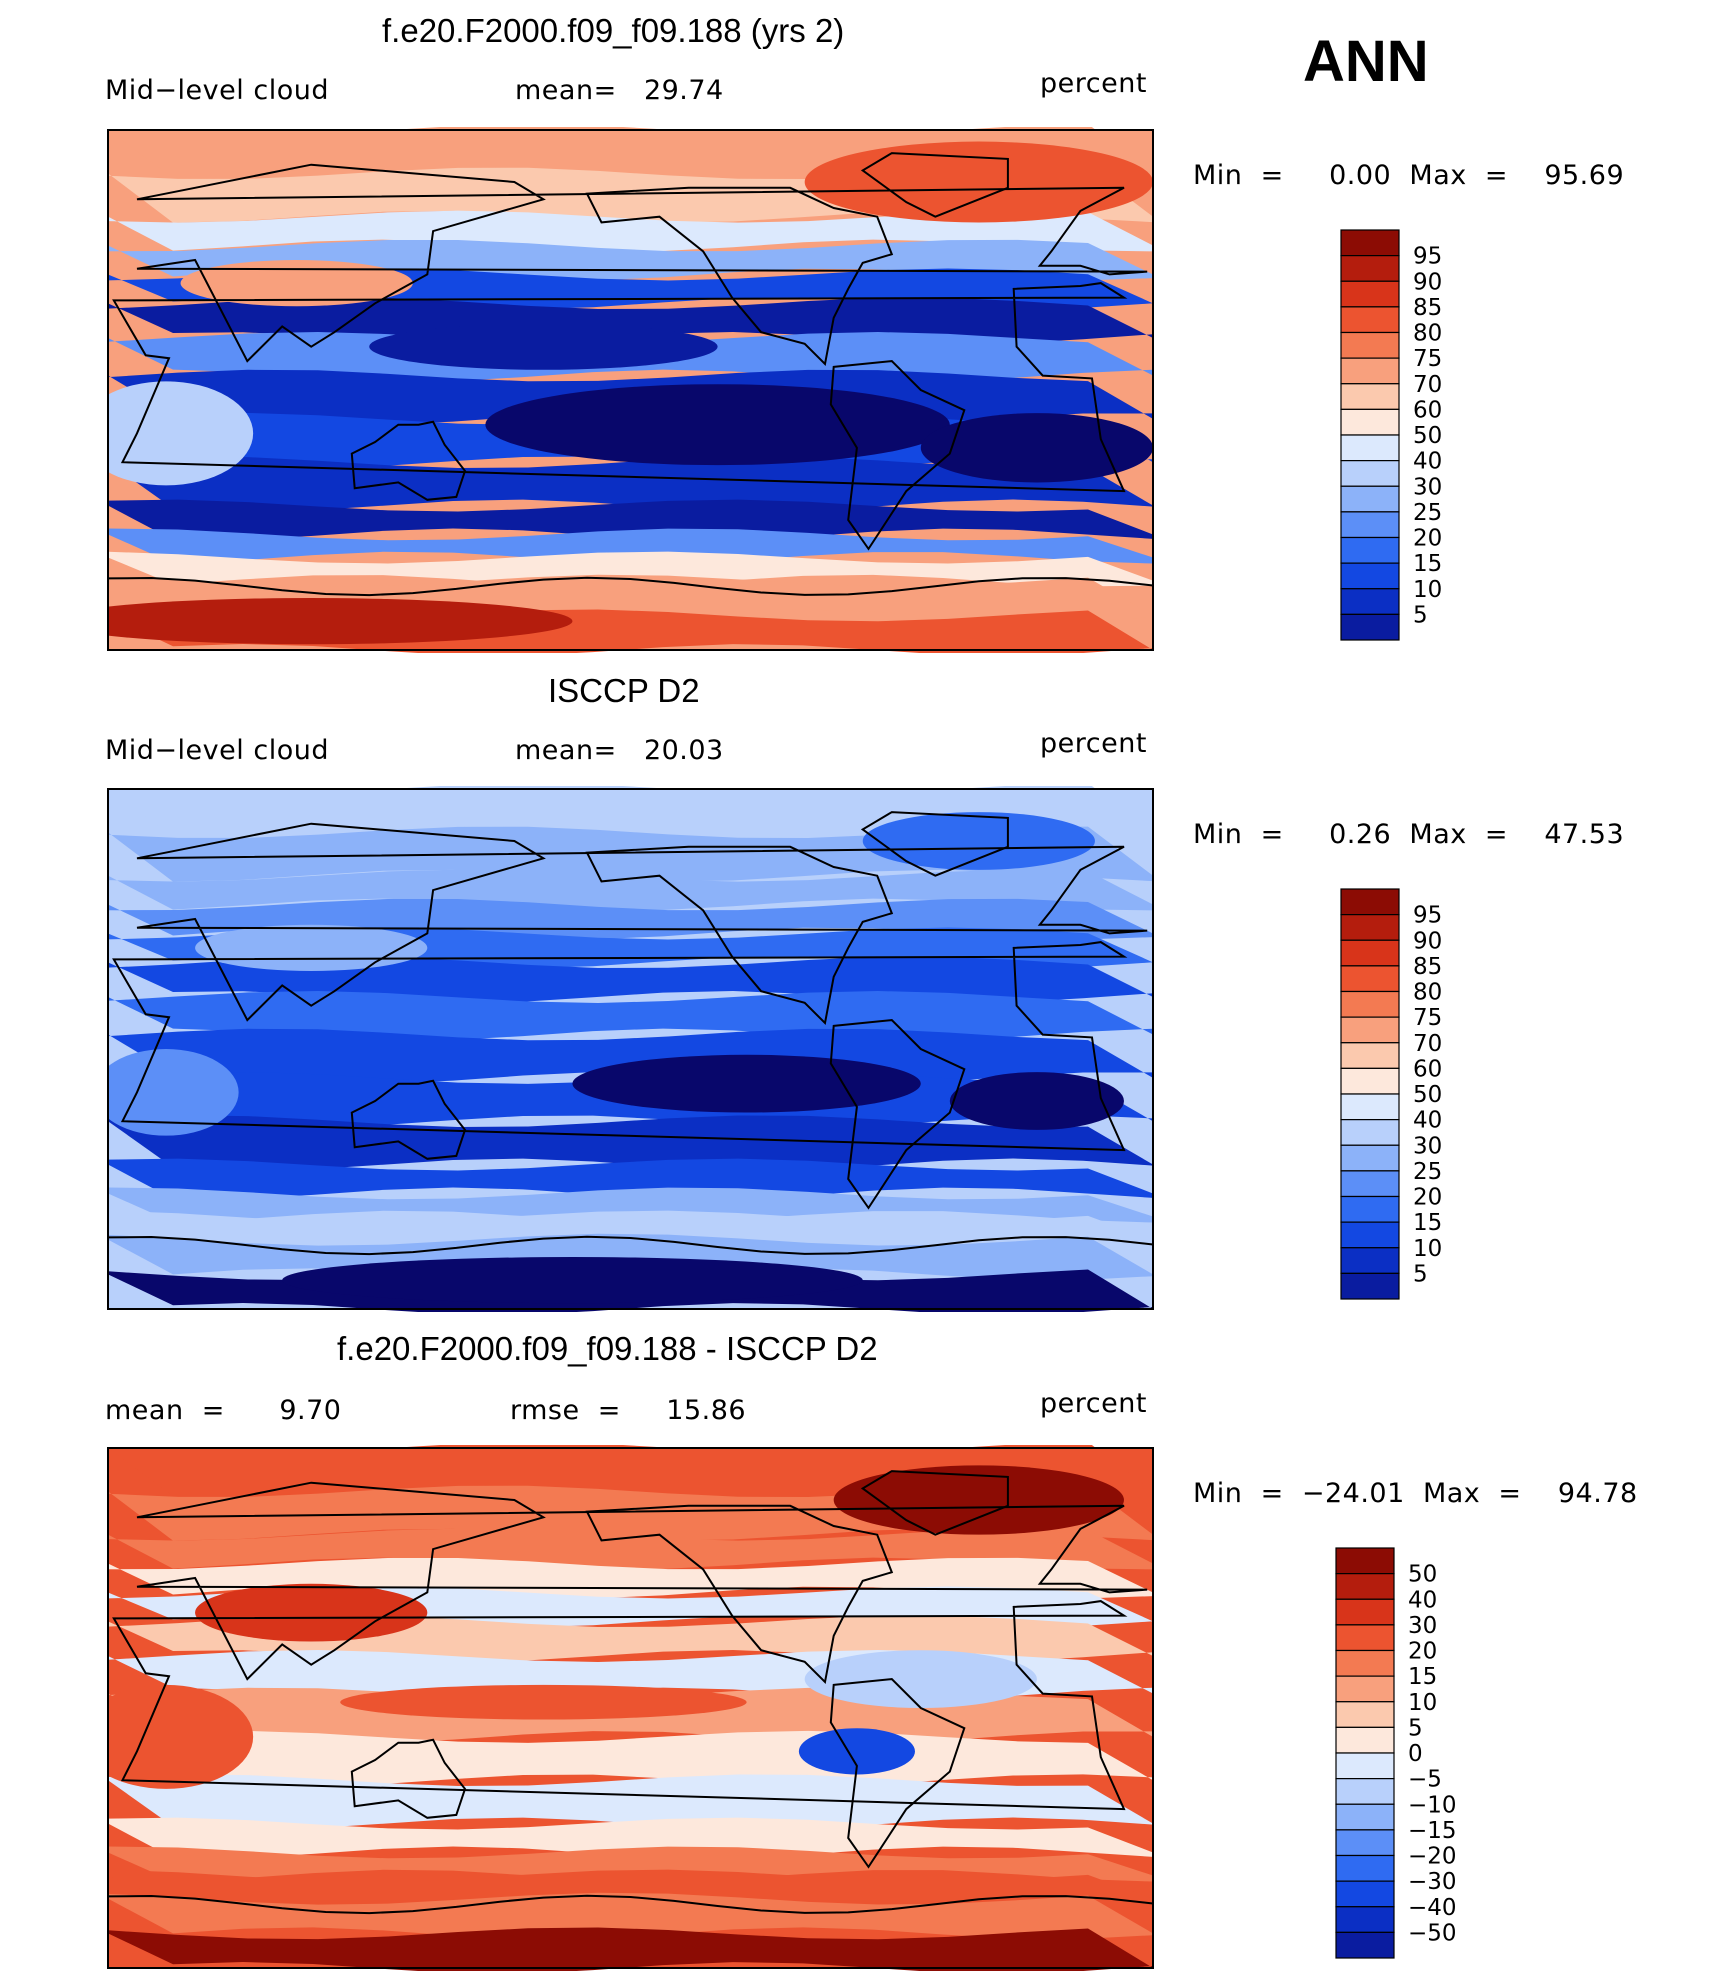 This screenshot has width=1710, height=1971. Describe the element at coordinates (1427, 1044) in the screenshot. I see `panel2-colorbar-tick-label: 70` at that location.